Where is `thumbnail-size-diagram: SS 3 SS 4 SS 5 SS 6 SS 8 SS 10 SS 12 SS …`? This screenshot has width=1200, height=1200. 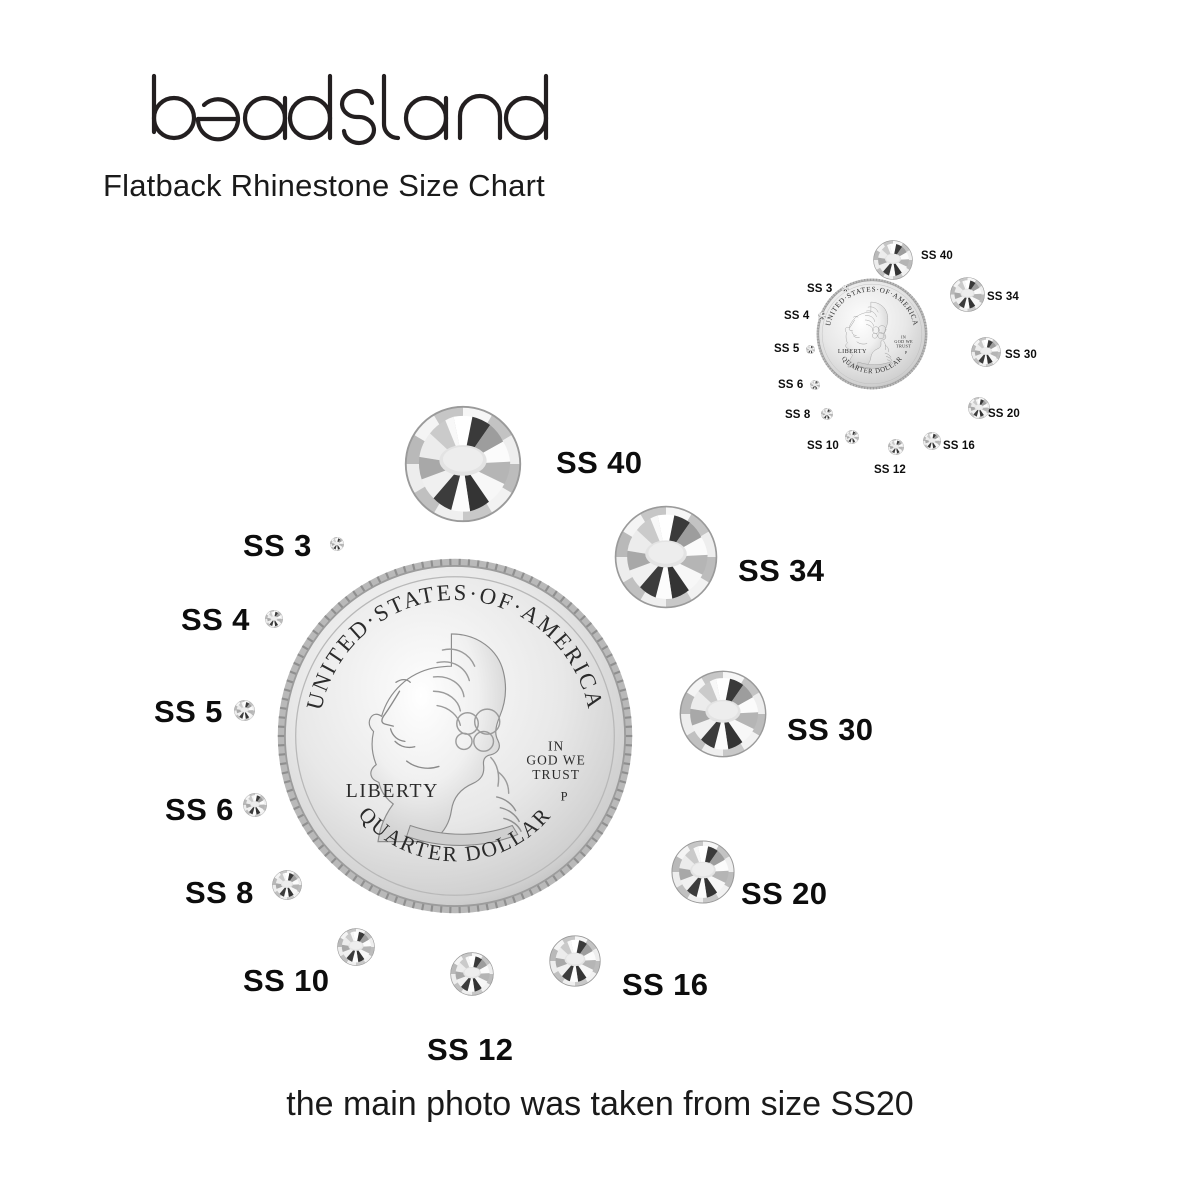 thumbnail-size-diagram: SS 3 SS 4 SS 5 SS 6 SS 8 SS 10 SS 12 SS … is located at coordinates (915, 353).